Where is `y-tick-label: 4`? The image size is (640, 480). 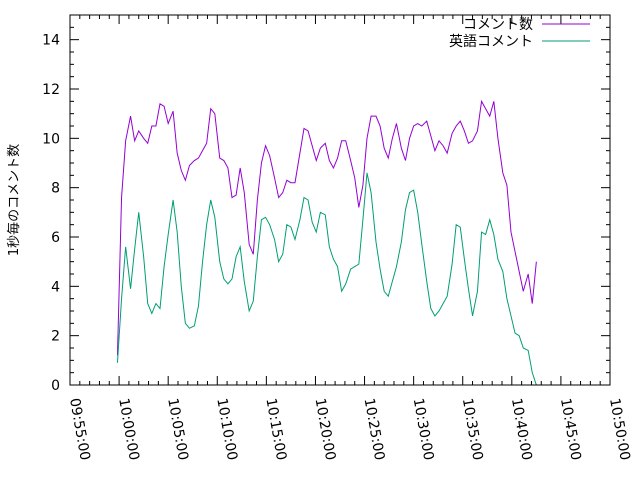
y-tick-label: 4 is located at coordinates (55, 287).